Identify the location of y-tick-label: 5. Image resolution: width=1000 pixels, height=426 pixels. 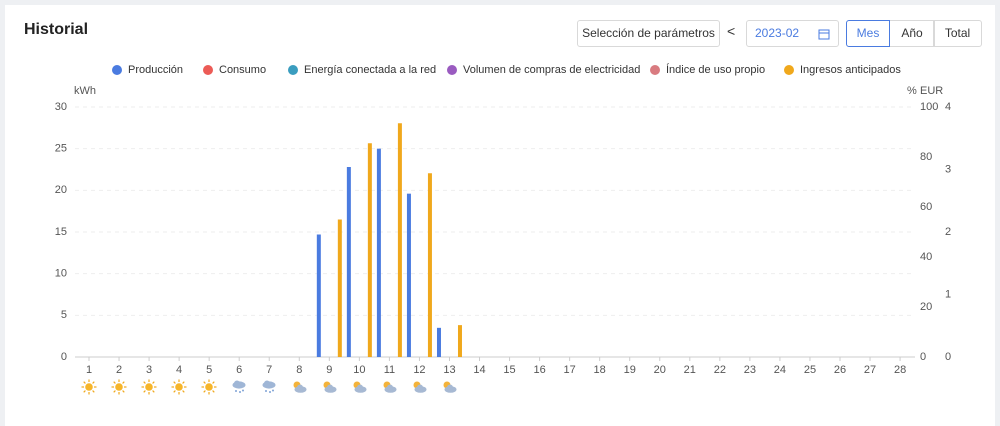
(64, 315).